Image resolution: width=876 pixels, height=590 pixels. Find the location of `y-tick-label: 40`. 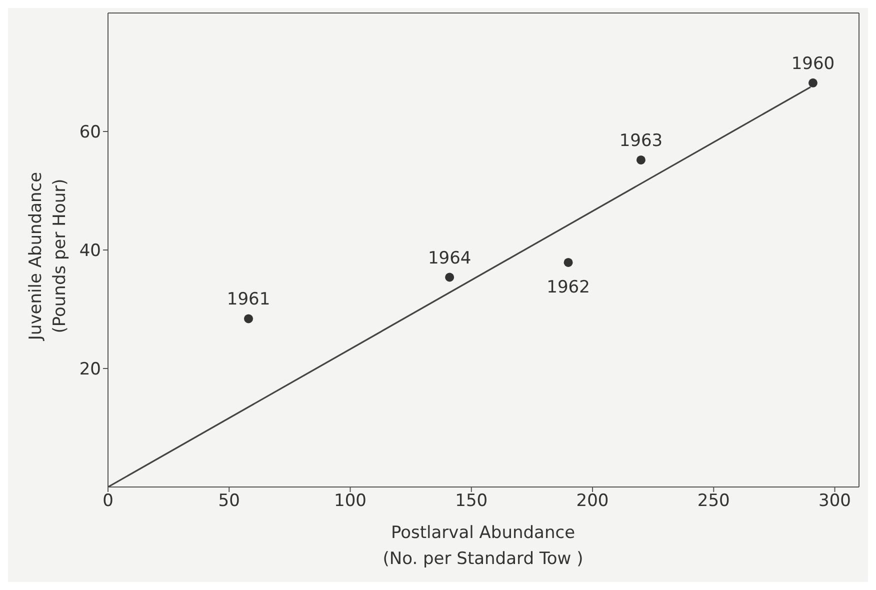

y-tick-label: 40 is located at coordinates (90, 251).